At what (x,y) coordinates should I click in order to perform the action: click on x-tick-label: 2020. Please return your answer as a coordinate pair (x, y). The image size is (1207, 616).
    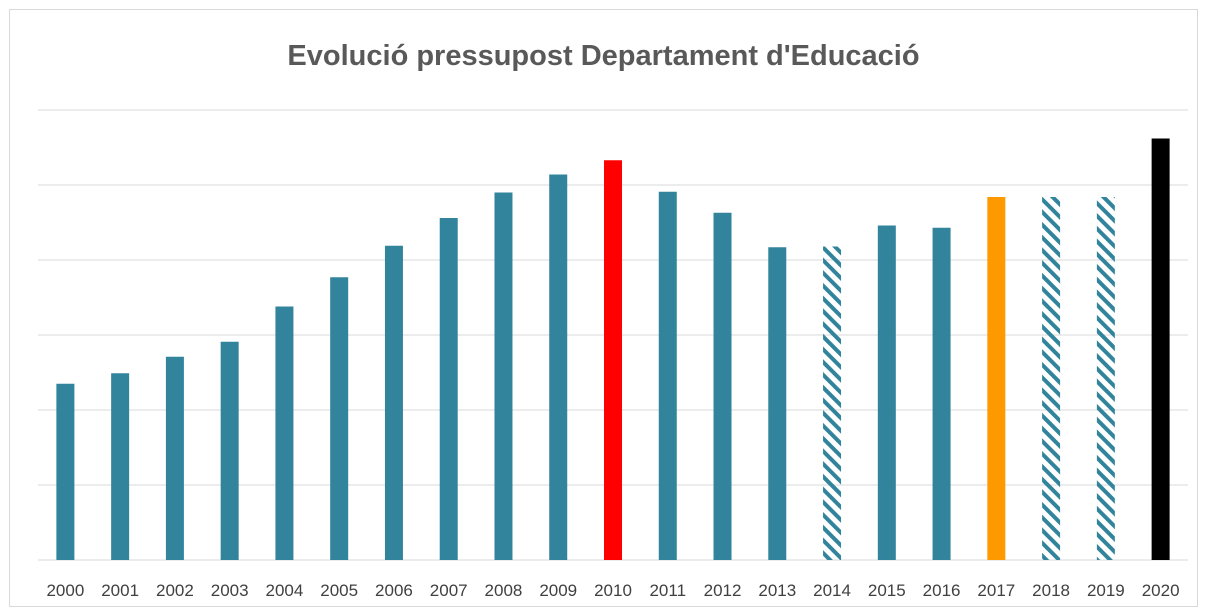
    Looking at the image, I should click on (1161, 590).